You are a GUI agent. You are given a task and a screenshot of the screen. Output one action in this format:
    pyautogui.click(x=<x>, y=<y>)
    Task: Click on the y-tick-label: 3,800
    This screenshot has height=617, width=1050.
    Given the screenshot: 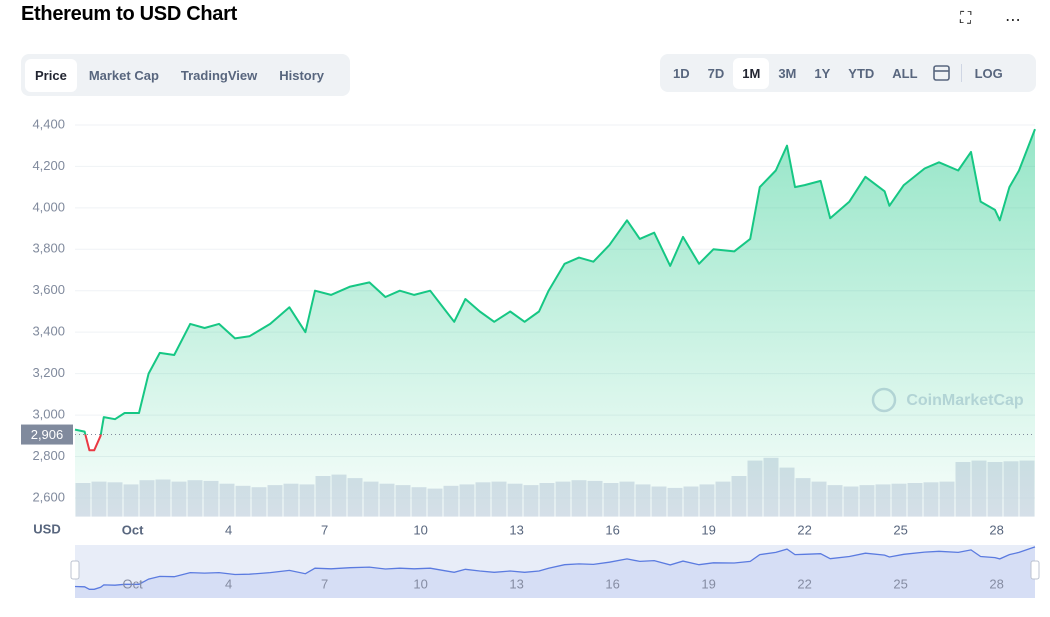 What is the action you would take?
    pyautogui.click(x=48, y=248)
    